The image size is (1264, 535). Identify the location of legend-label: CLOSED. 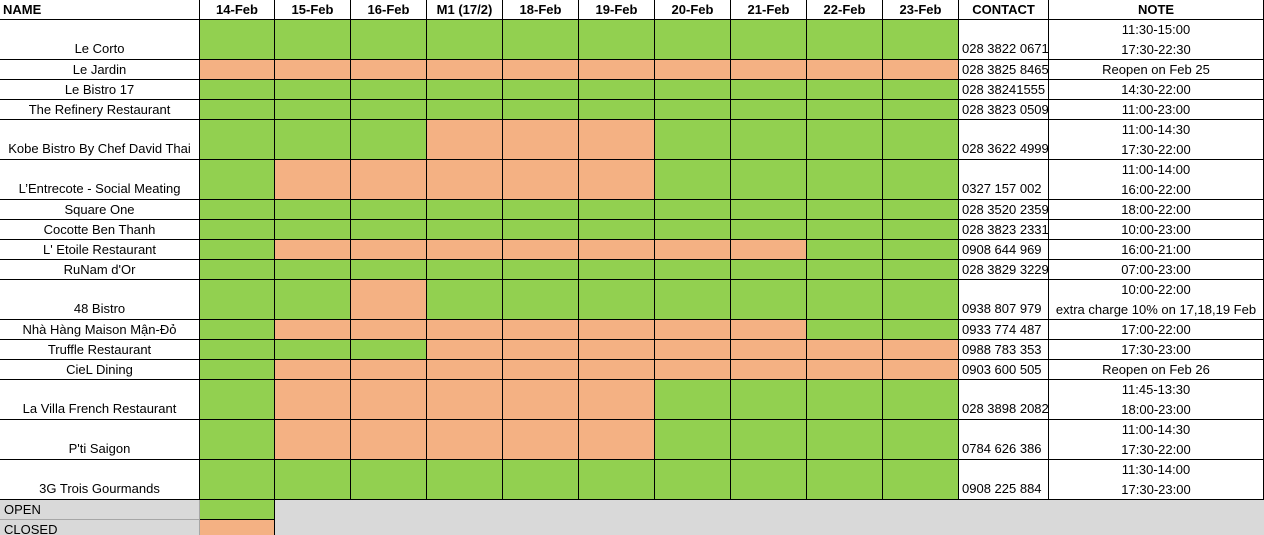
(100, 527).